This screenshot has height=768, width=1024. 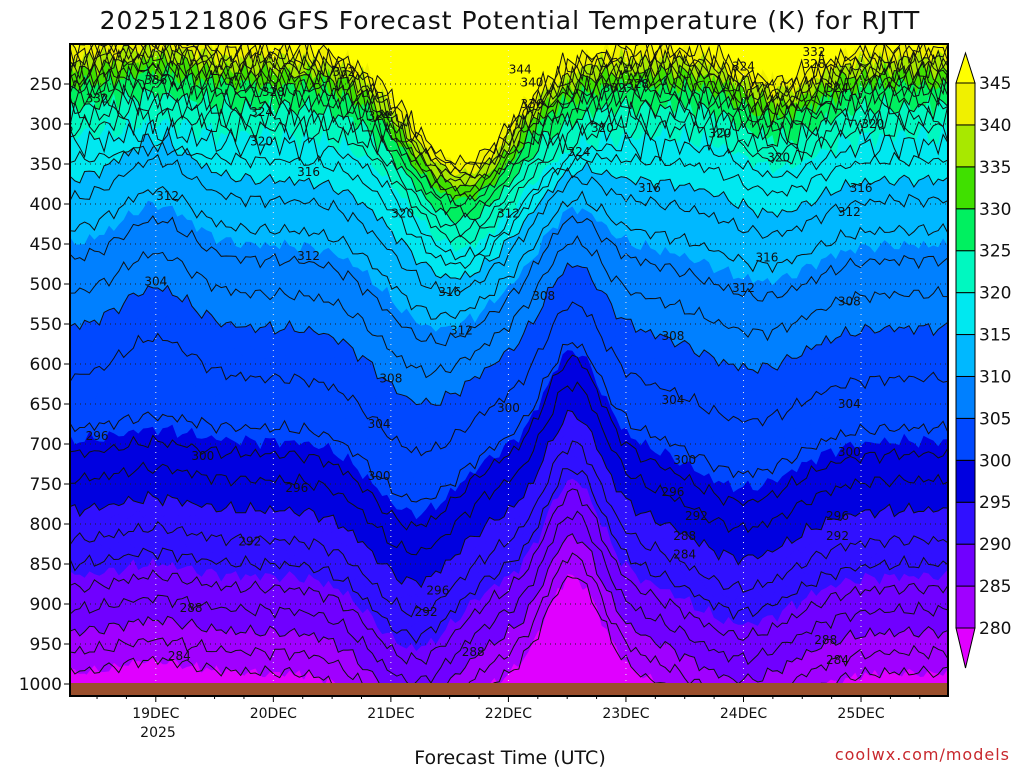 I want to click on x-axis-label: Forecast Time (UTC), so click(x=509, y=757).